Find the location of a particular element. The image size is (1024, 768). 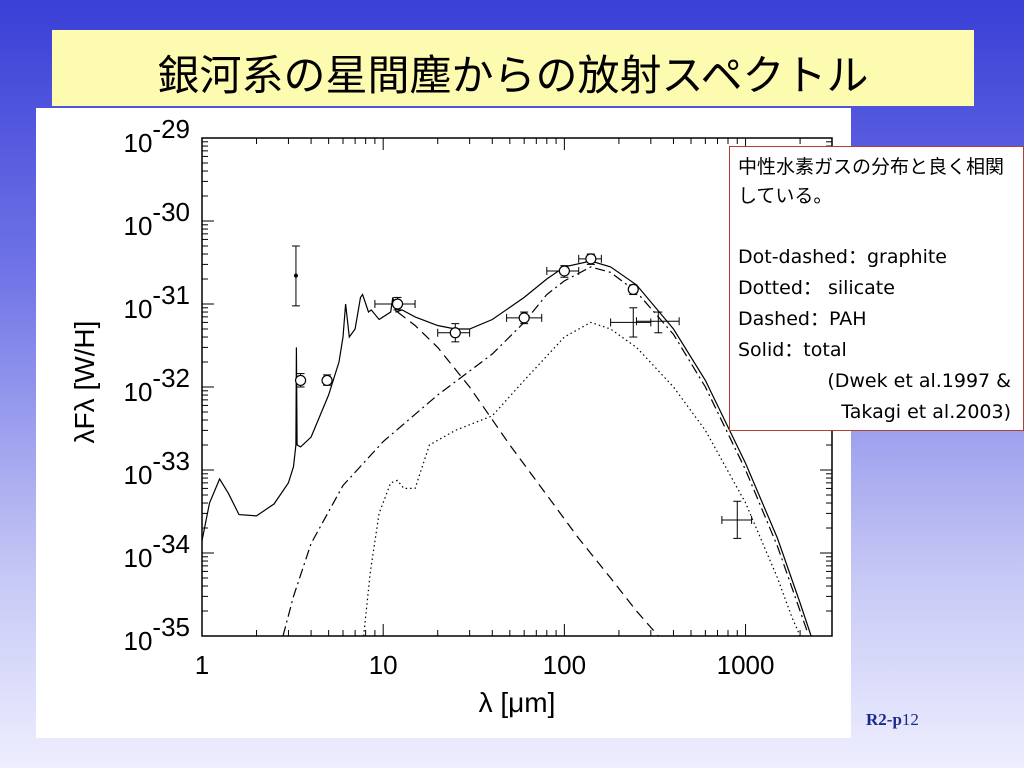

legend-pah: Dashed：PAH is located at coordinates (802, 319).